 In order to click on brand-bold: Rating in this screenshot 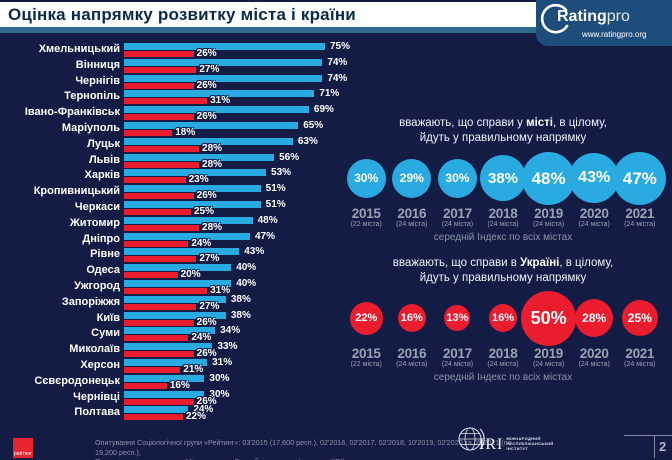, I will do `click(582, 16)`.